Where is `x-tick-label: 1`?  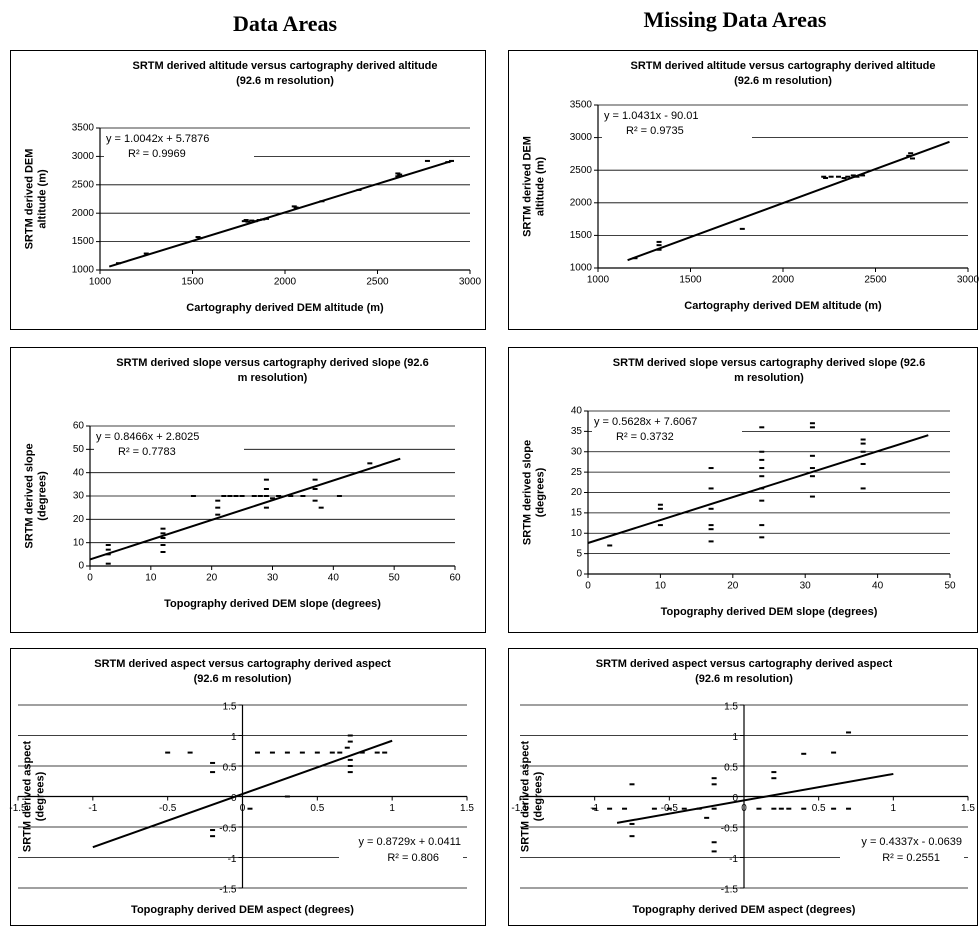 x-tick-label: 1 is located at coordinates (392, 808).